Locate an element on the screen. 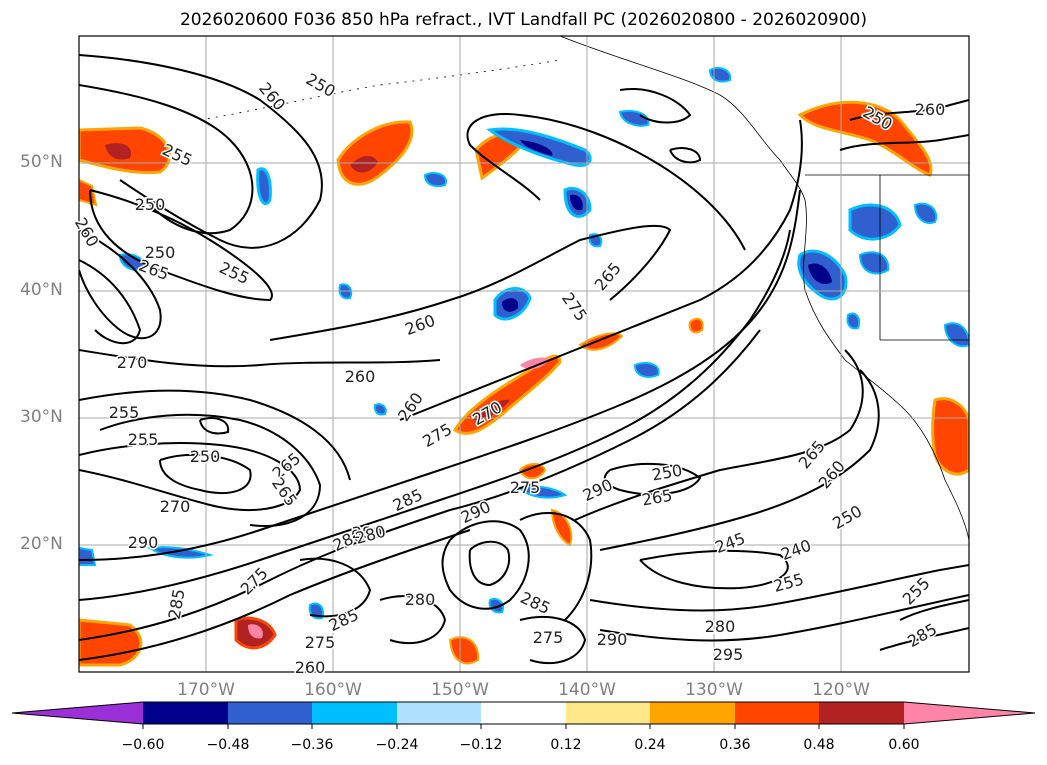  colorbar-tick: 0.60 is located at coordinates (904, 745).